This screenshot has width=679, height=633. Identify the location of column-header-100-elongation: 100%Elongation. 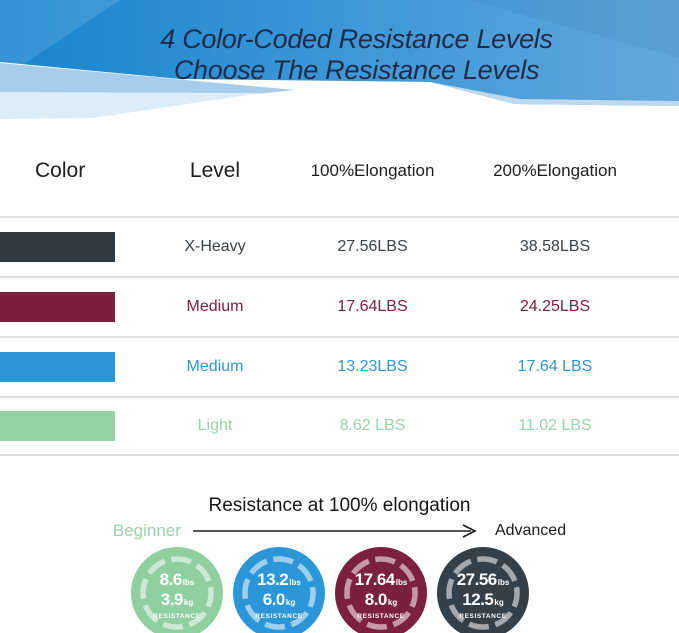
(372, 170).